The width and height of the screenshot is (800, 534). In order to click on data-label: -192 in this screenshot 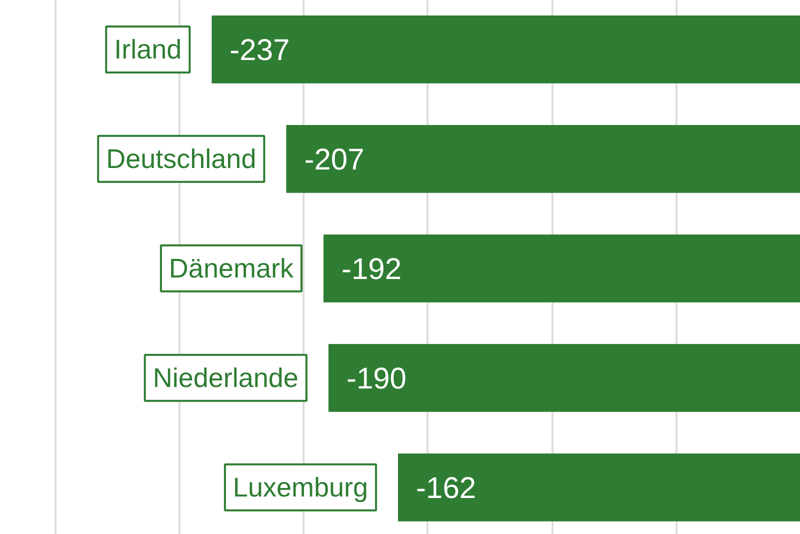, I will do `click(371, 269)`.